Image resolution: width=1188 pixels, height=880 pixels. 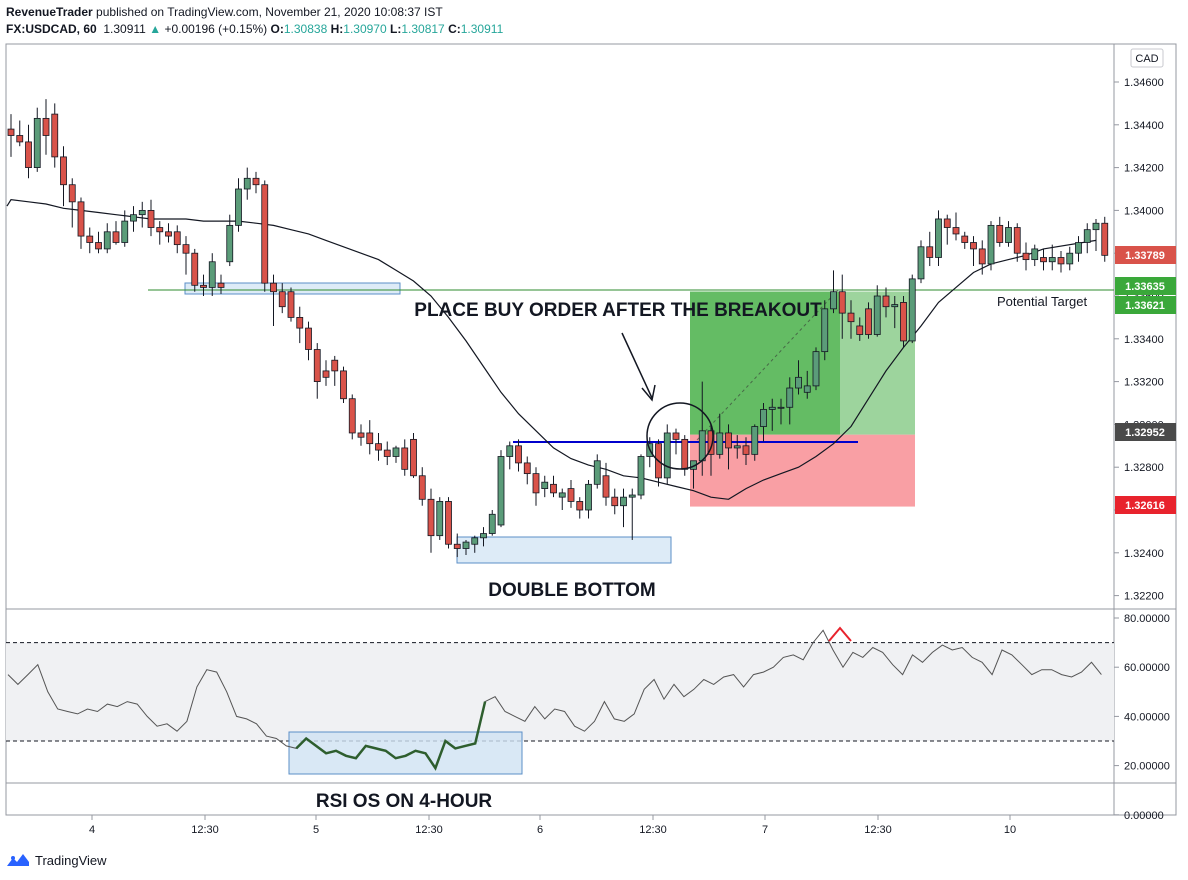 What do you see at coordinates (205, 830) in the screenshot?
I see `time-tick-label: 12:30` at bounding box center [205, 830].